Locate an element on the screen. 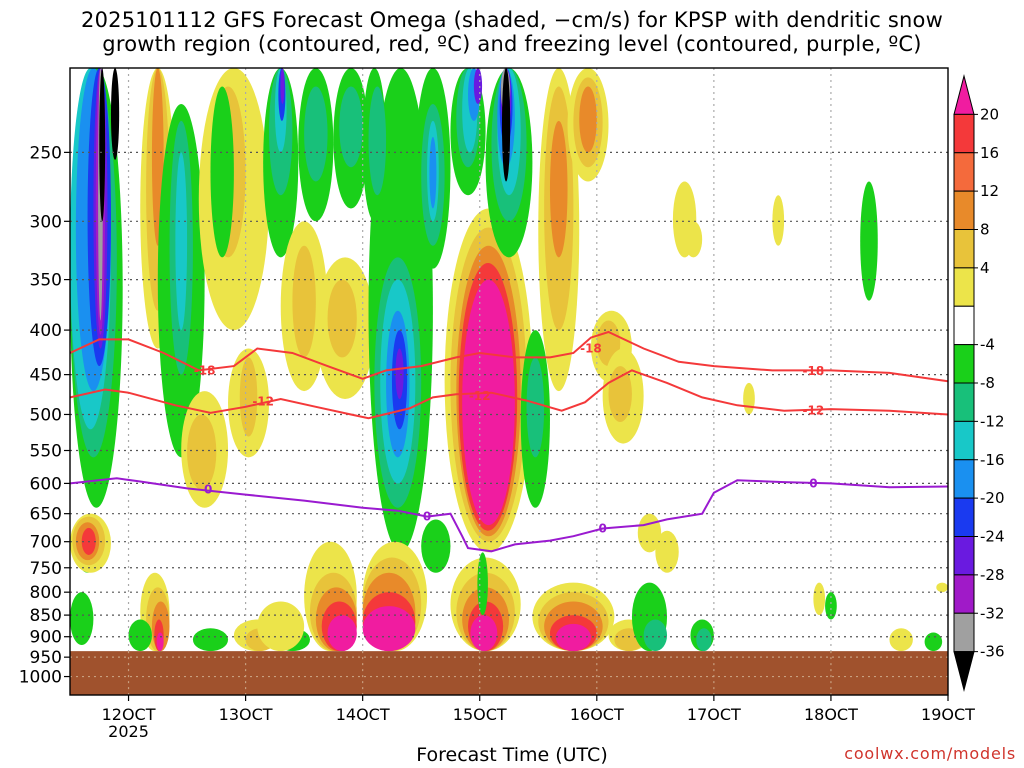  colorbar: 20 16 12 8 4 -4 -8 -12 -16 -20 -24 -28 -32 -36 is located at coordinates (979, 383).